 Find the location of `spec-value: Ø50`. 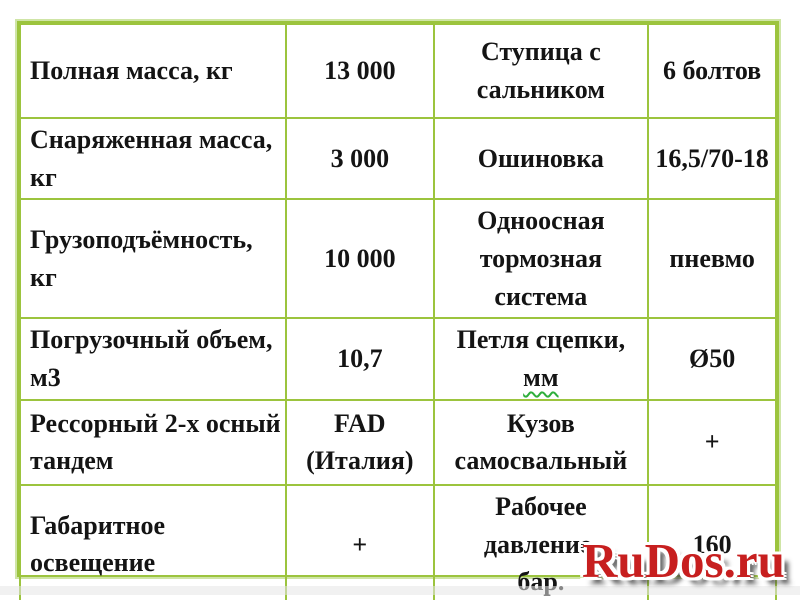

spec-value: Ø50 is located at coordinates (712, 359).